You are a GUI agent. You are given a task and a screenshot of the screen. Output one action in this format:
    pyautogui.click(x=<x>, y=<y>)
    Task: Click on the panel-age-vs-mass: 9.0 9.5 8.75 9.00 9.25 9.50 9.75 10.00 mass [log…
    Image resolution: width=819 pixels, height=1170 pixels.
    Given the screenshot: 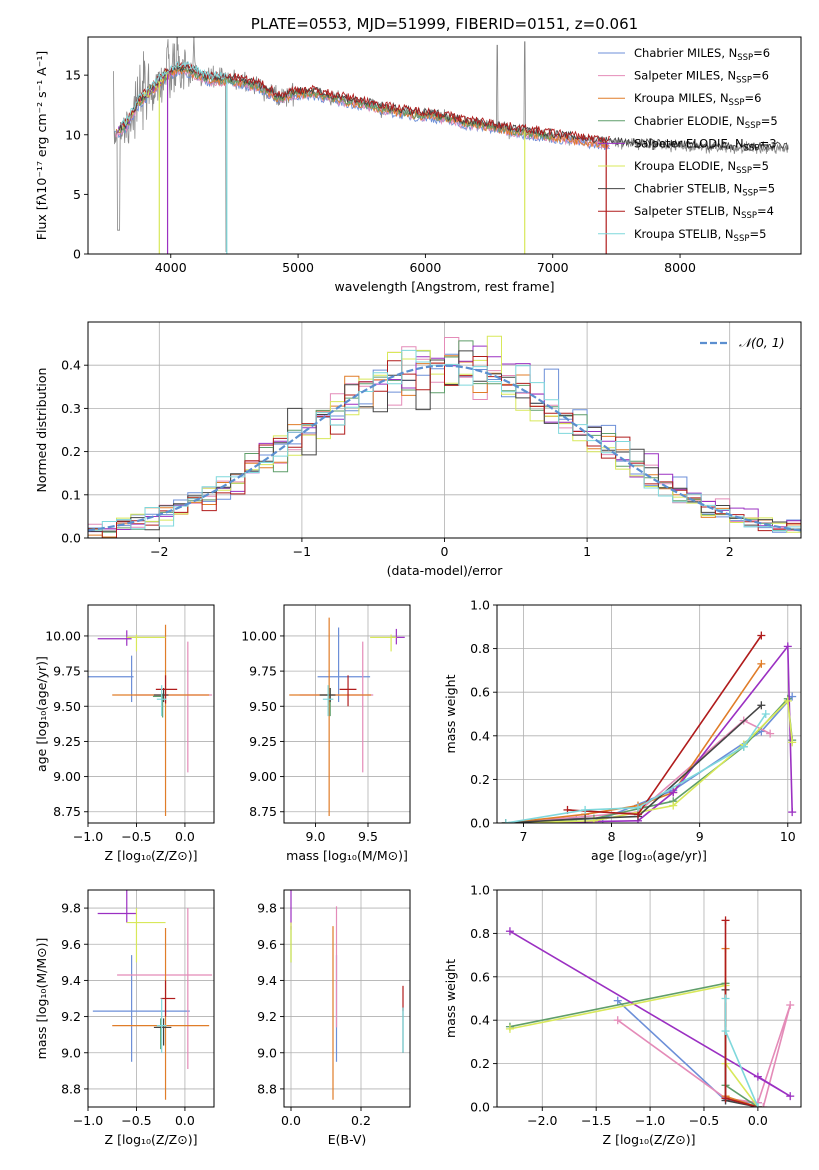 What is the action you would take?
    pyautogui.click(x=326, y=733)
    